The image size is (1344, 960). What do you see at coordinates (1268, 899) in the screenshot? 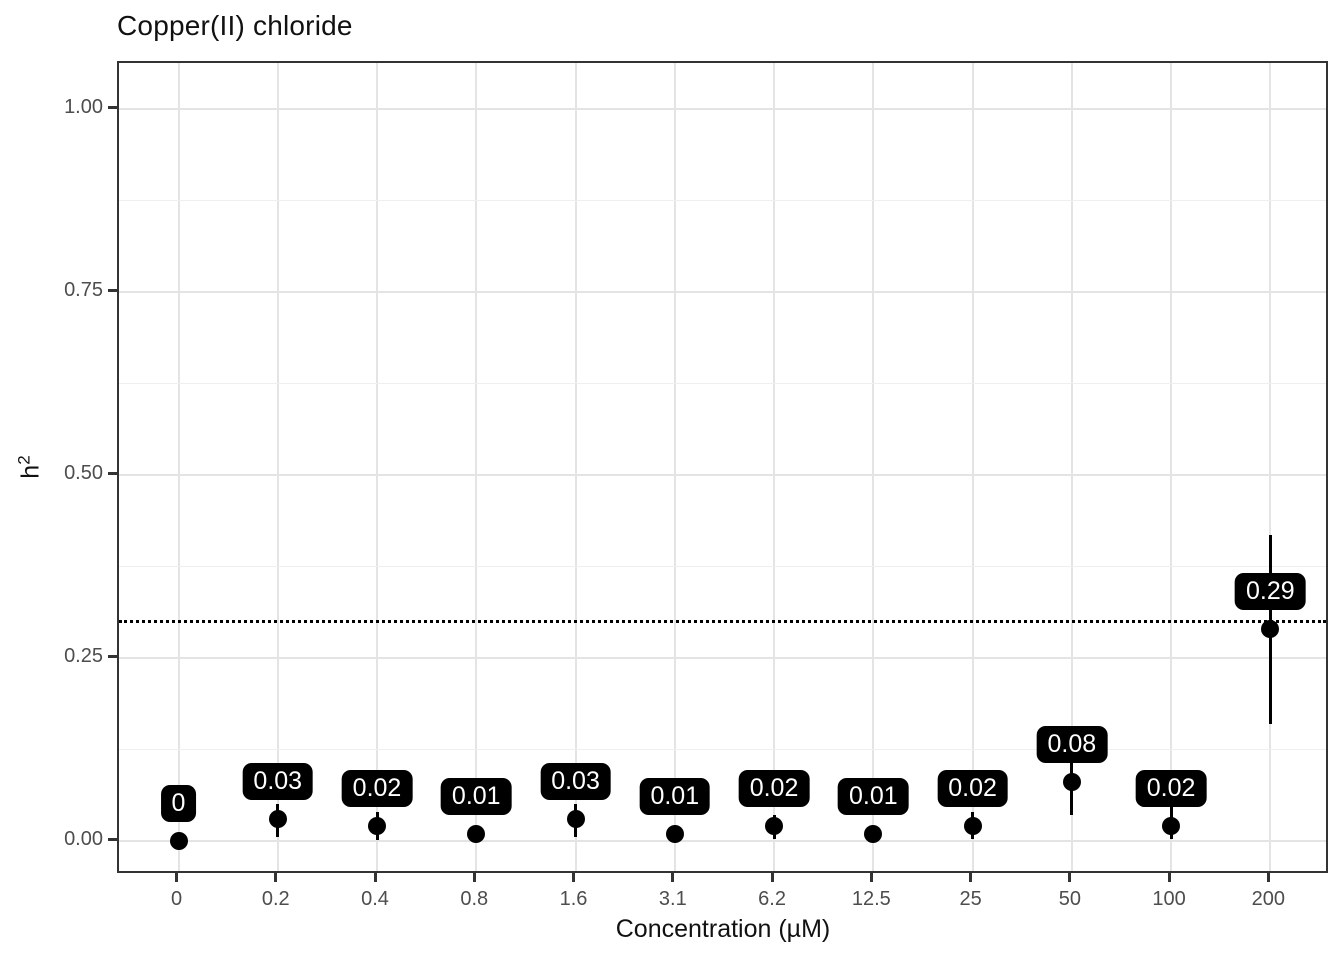
I see `x-tick-label: 200` at bounding box center [1268, 899].